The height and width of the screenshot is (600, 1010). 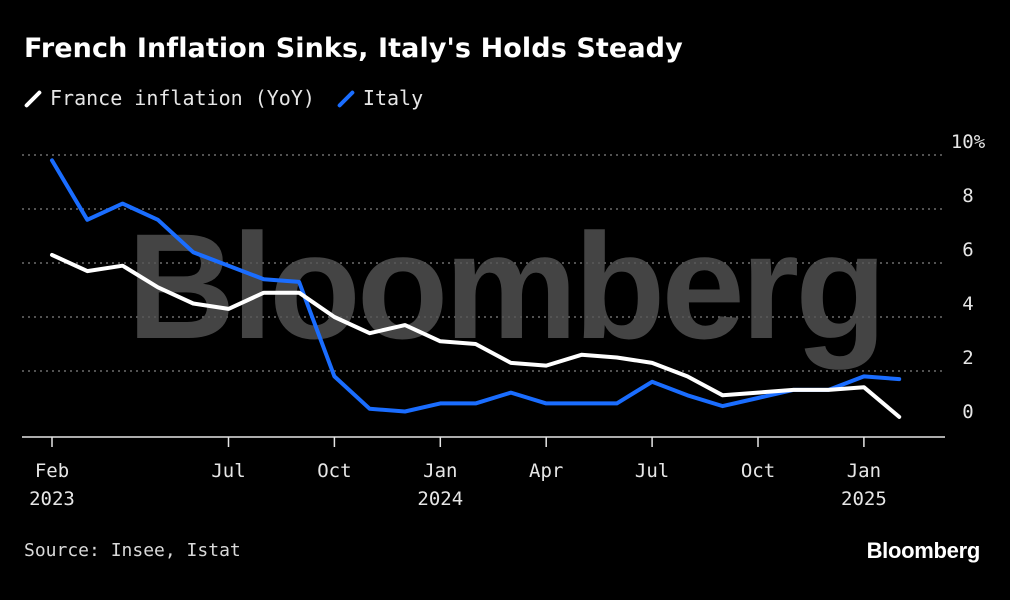 I want to click on source-note: Source: Insee, Istat, so click(x=132, y=550).